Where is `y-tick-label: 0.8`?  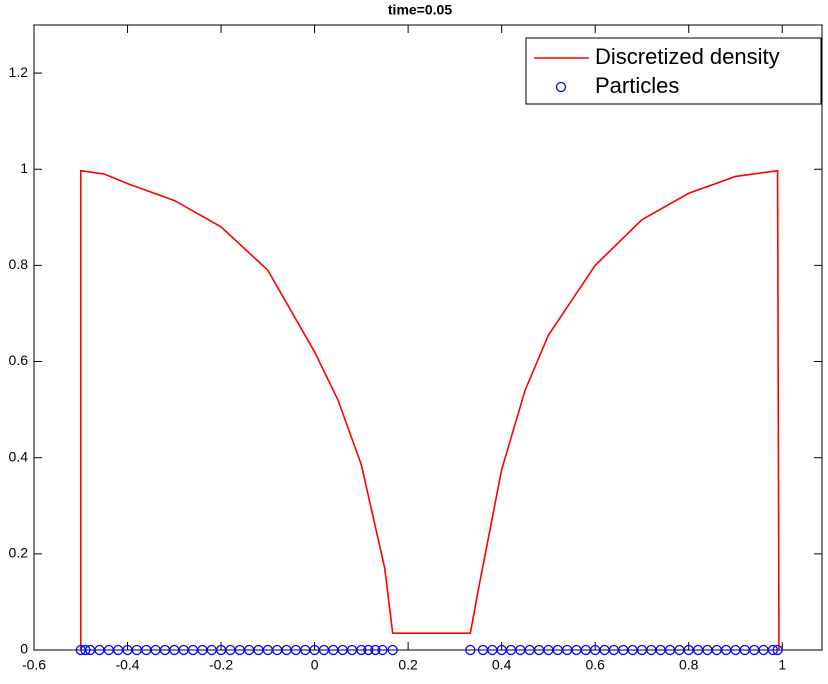
y-tick-label: 0.8 is located at coordinates (19, 264).